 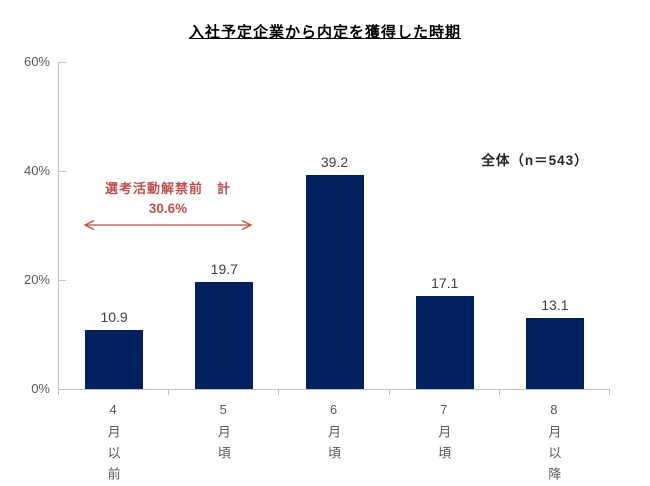 I want to click on x-axis-label: 7月頃, so click(x=444, y=434).